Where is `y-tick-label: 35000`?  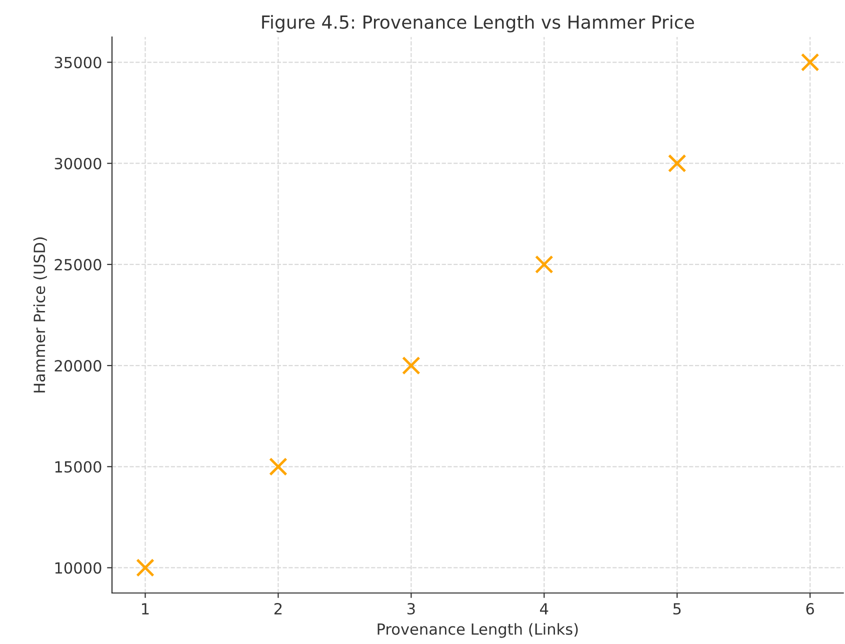
y-tick-label: 35000 is located at coordinates (78, 62).